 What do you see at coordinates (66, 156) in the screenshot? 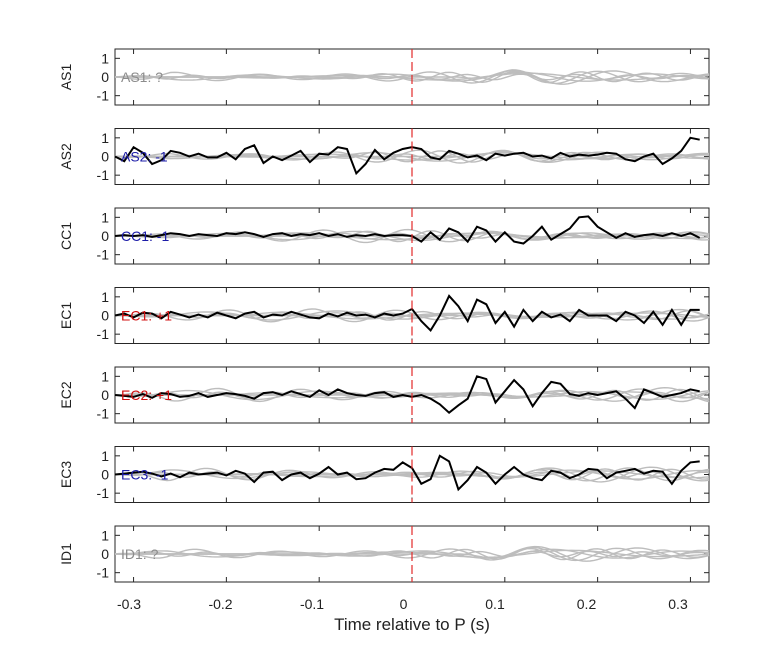
I see `y-axis-label: AS2` at bounding box center [66, 156].